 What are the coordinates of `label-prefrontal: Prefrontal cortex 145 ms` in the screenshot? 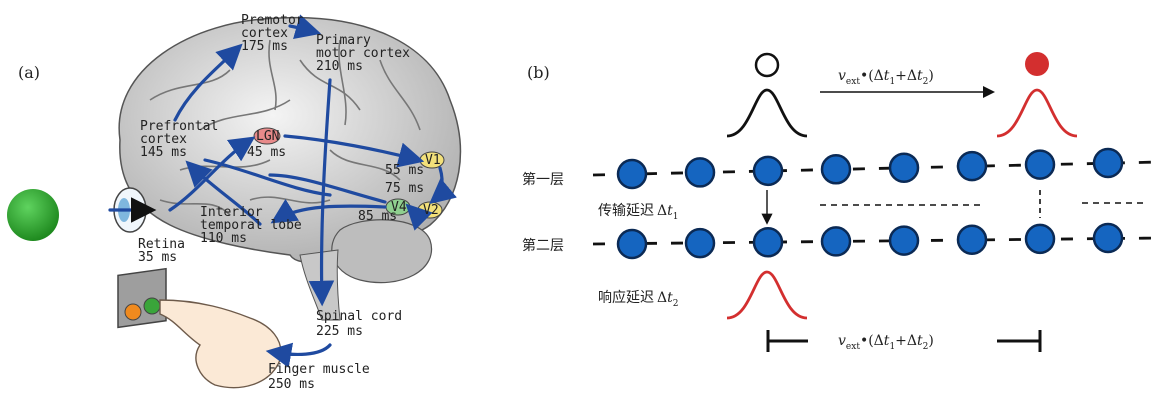 It's located at (183, 139).